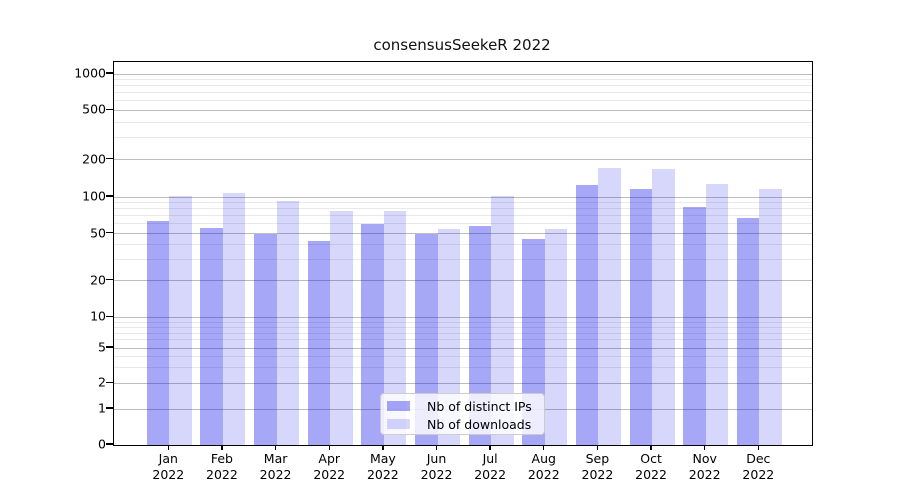 The width and height of the screenshot is (900, 500). Describe the element at coordinates (717, 314) in the screenshot. I see `bar-downloads-nov` at that location.